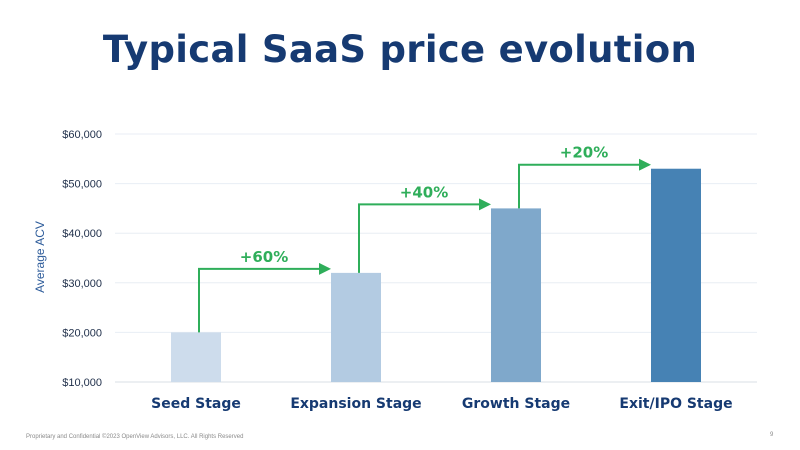  I want to click on y-tick-label: $40,000, so click(82, 234).